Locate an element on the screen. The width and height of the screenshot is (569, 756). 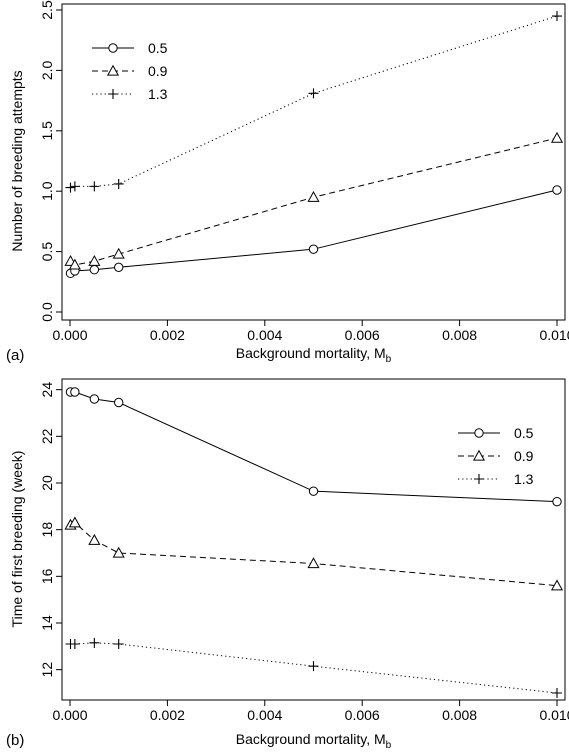
y-tick-label: 14 is located at coordinates (47, 623).